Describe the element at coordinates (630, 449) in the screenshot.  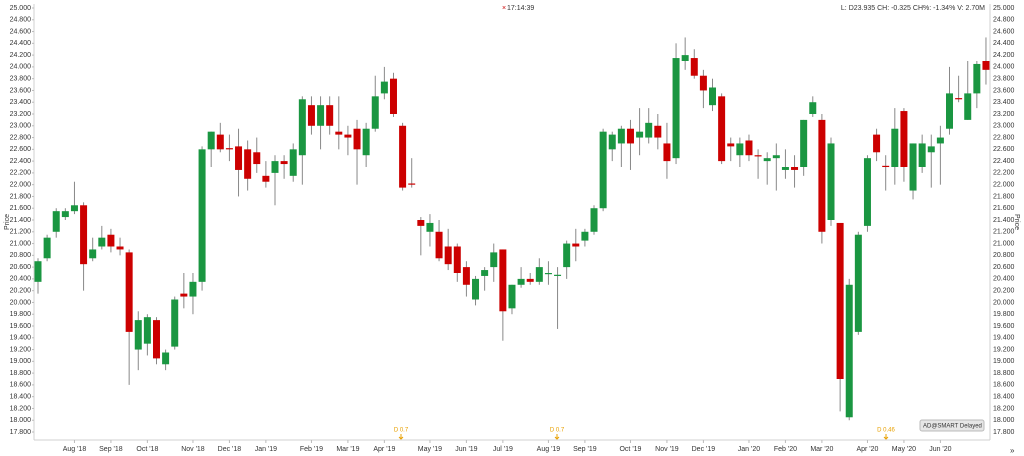
I see `x-tick-label: Oct '19` at that location.